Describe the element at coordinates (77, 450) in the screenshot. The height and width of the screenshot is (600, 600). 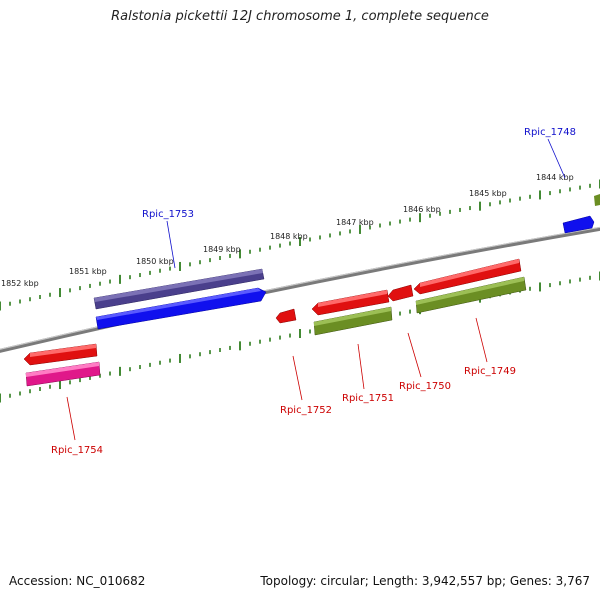
I see `label-rpic-1754: Rpic_1754` at that location.